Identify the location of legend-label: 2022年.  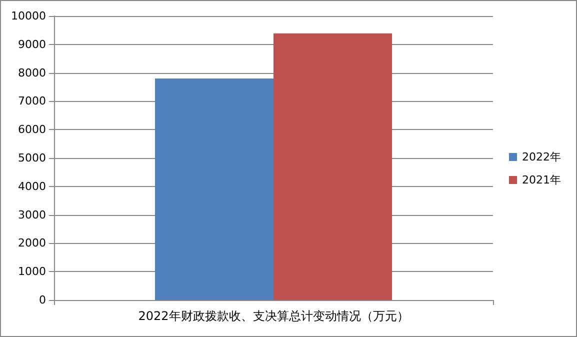
(542, 157).